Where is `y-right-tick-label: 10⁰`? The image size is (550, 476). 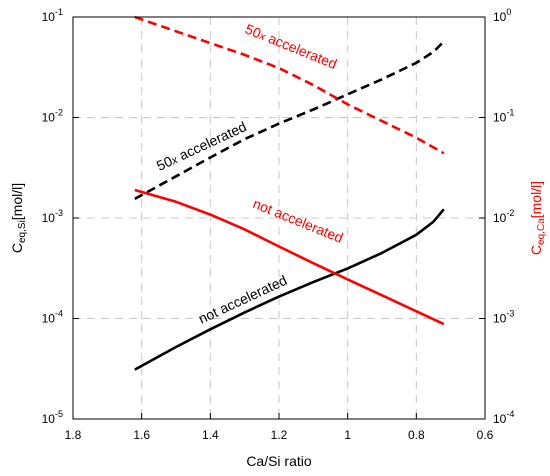 y-right-tick-label: 10⁰ is located at coordinates (502, 15).